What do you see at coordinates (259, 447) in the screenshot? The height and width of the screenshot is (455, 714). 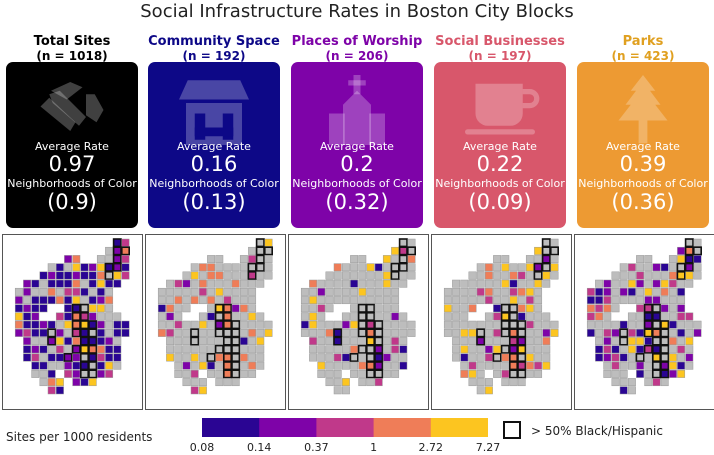 I see `legend-tick-label: 0.14` at bounding box center [259, 447].